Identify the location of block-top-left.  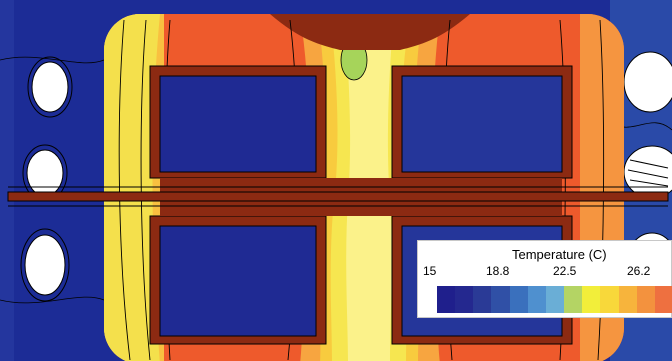
(238, 122).